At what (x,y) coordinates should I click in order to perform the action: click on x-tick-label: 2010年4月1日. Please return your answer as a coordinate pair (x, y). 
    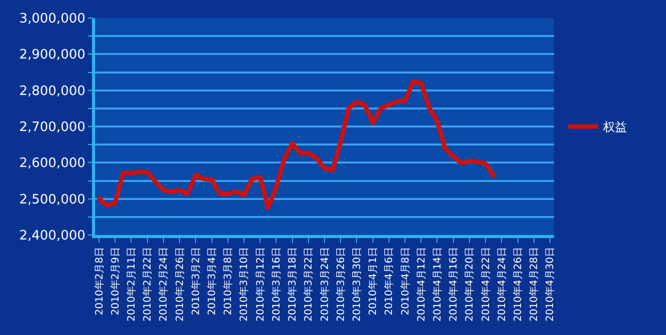
    Looking at the image, I should click on (373, 281).